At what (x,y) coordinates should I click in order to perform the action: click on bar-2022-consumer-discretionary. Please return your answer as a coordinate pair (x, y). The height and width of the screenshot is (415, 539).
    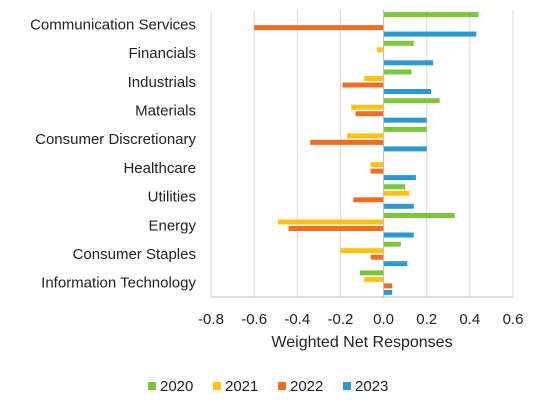
    Looking at the image, I should click on (347, 142).